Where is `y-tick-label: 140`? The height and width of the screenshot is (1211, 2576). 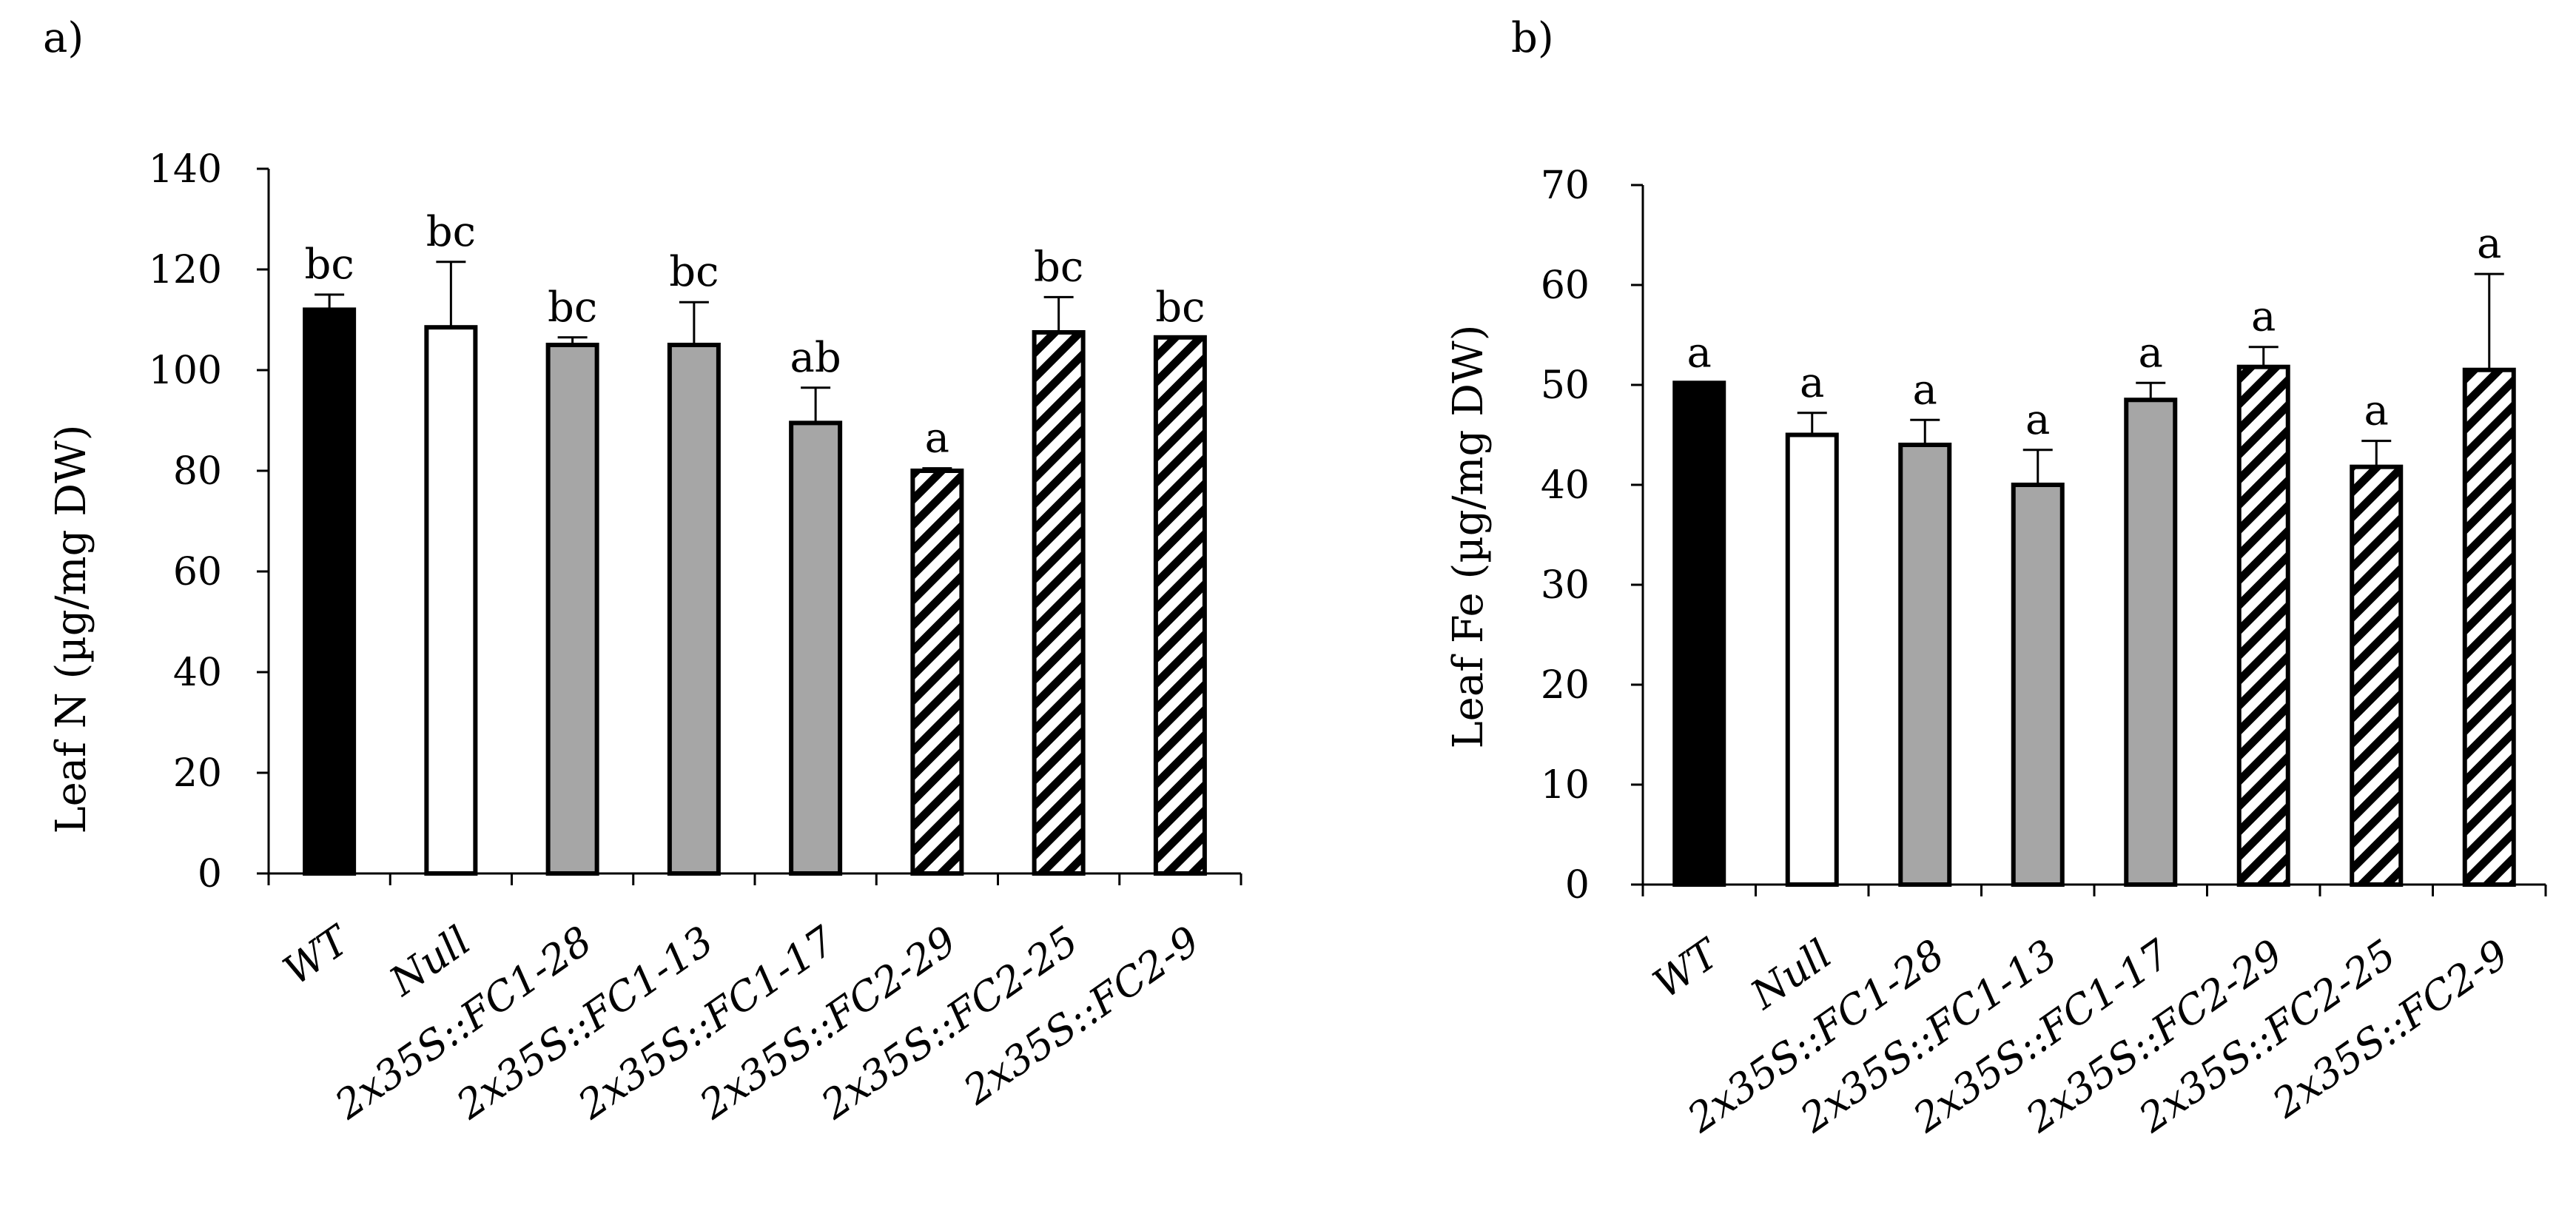 y-tick-label: 140 is located at coordinates (185, 169).